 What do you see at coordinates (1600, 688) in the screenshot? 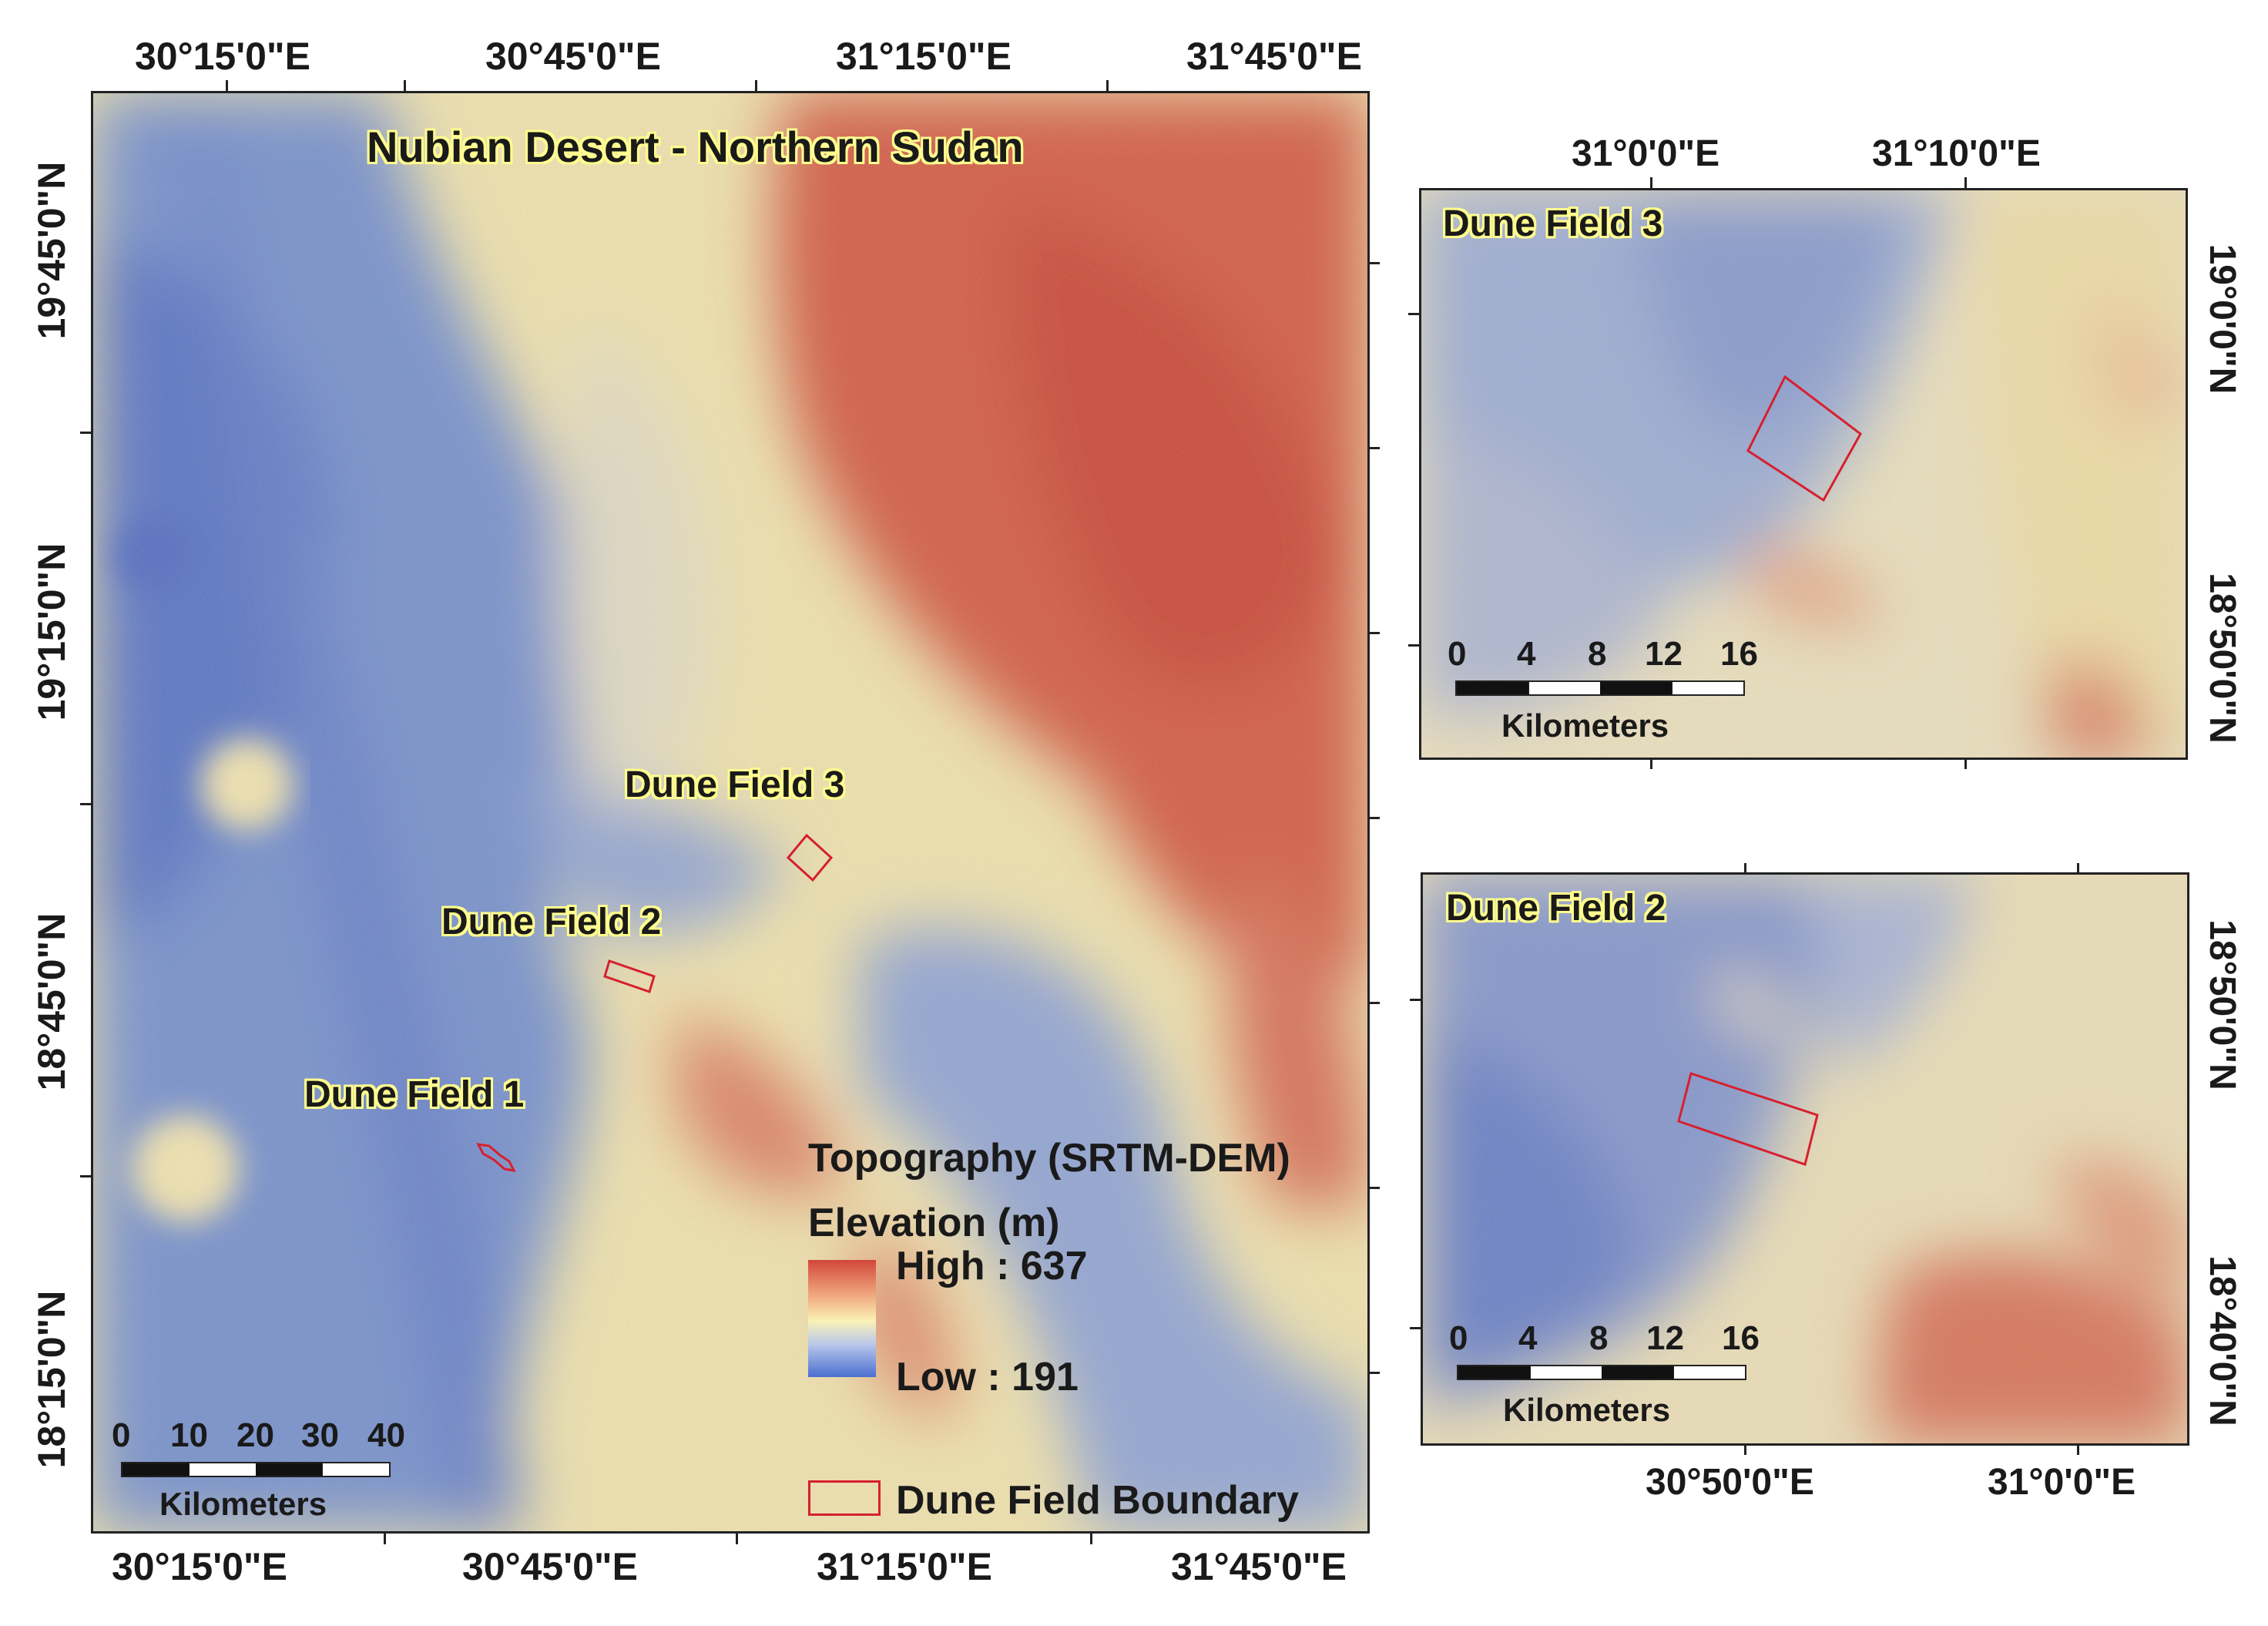
I see `inset3-scale-bar-segments` at bounding box center [1600, 688].